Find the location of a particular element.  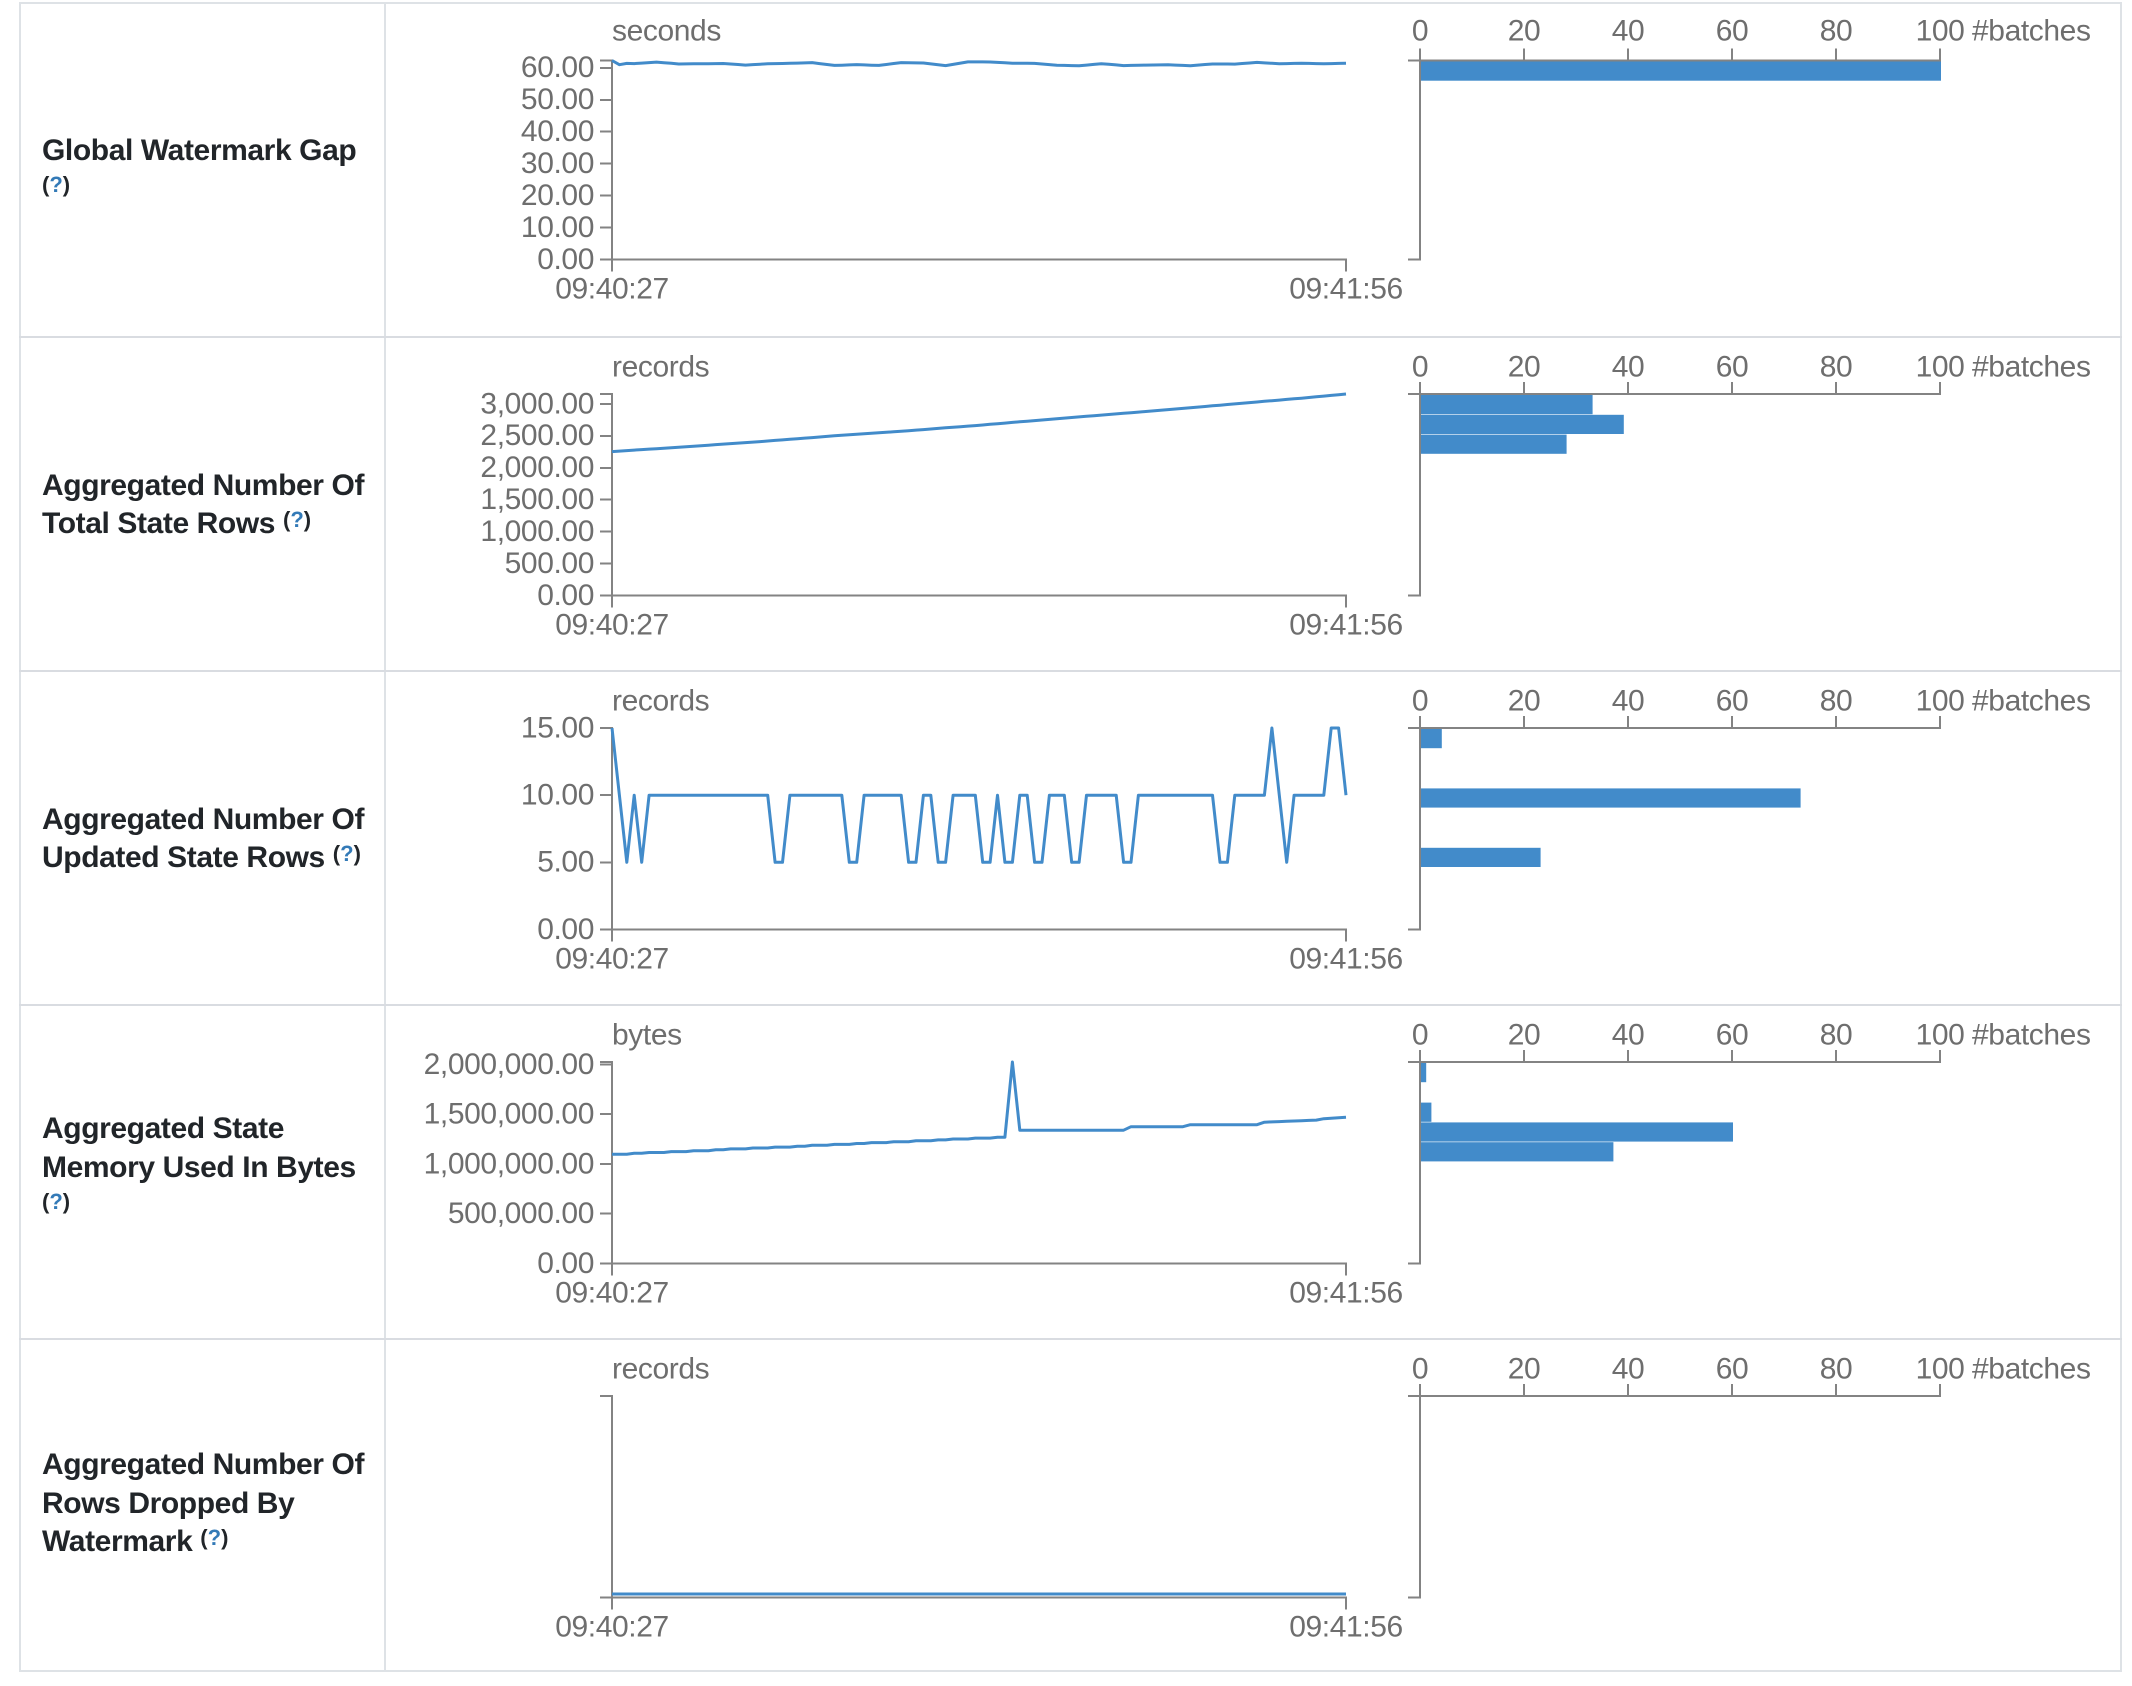

svg-text: 500.00 is located at coordinates (549, 563).